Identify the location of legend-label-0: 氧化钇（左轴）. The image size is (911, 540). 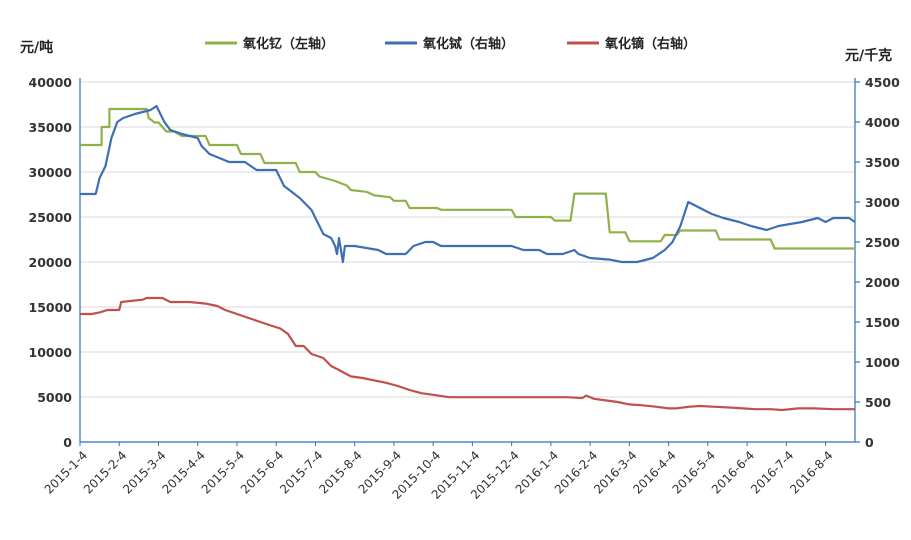
(288, 44).